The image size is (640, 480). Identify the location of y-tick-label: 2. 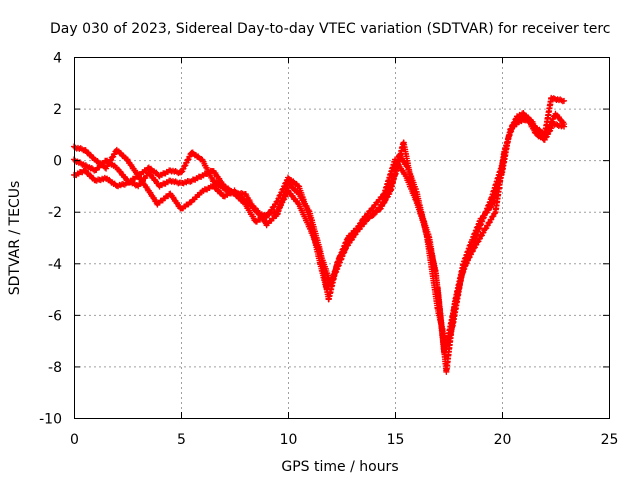
(57, 110).